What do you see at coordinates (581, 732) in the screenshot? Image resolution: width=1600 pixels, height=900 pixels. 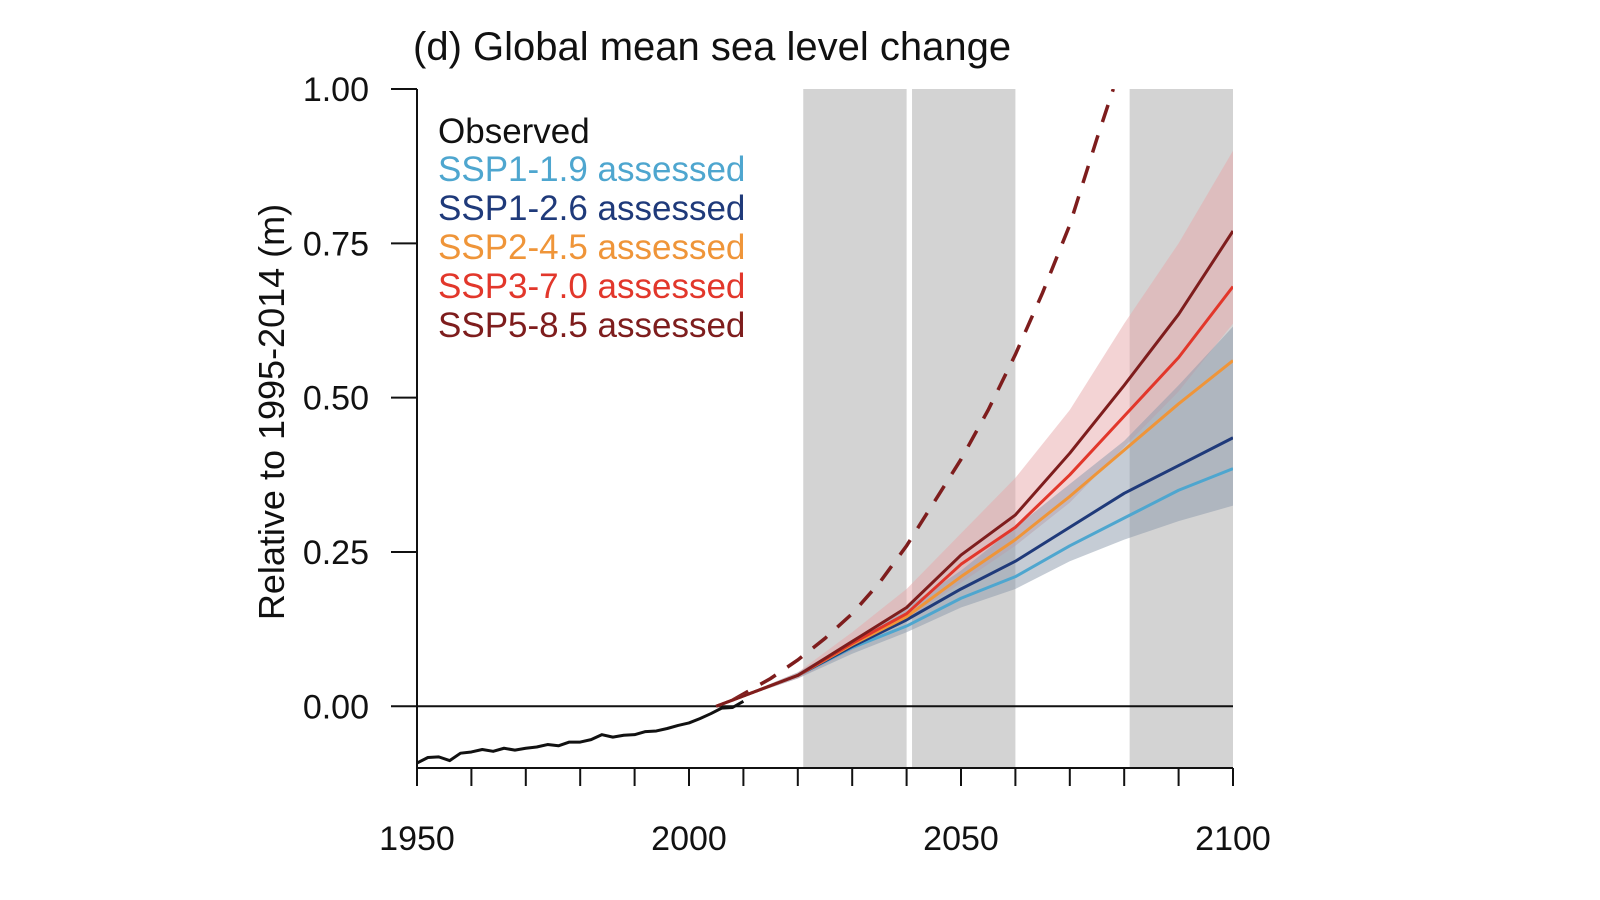 I see `observed-line` at bounding box center [581, 732].